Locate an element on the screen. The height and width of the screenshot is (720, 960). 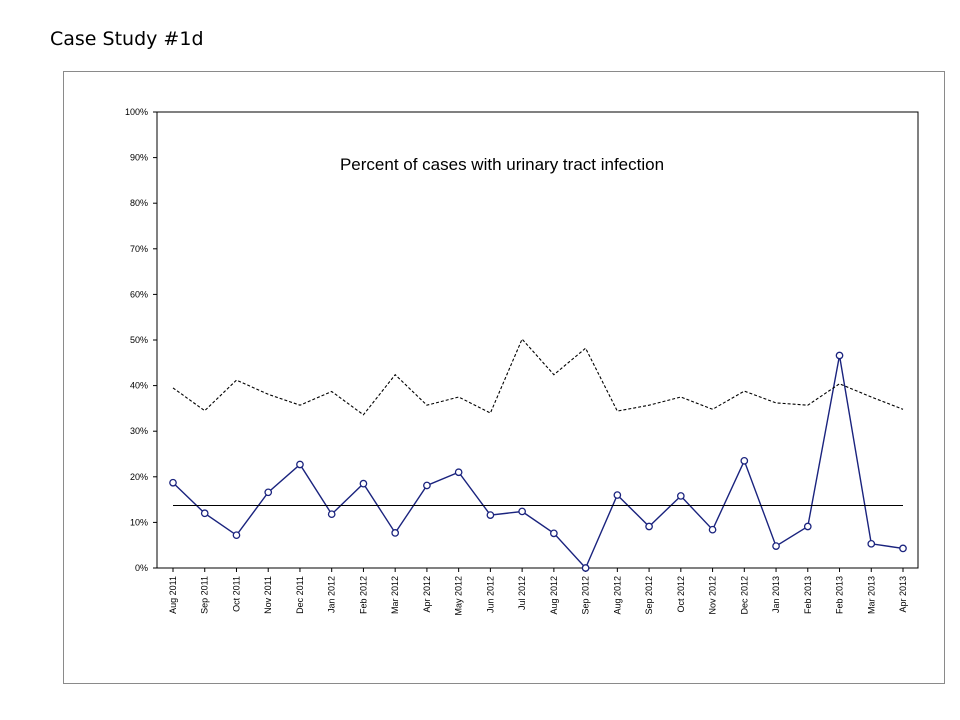
x-tick-label: Mar 2013 is located at coordinates (871, 595).